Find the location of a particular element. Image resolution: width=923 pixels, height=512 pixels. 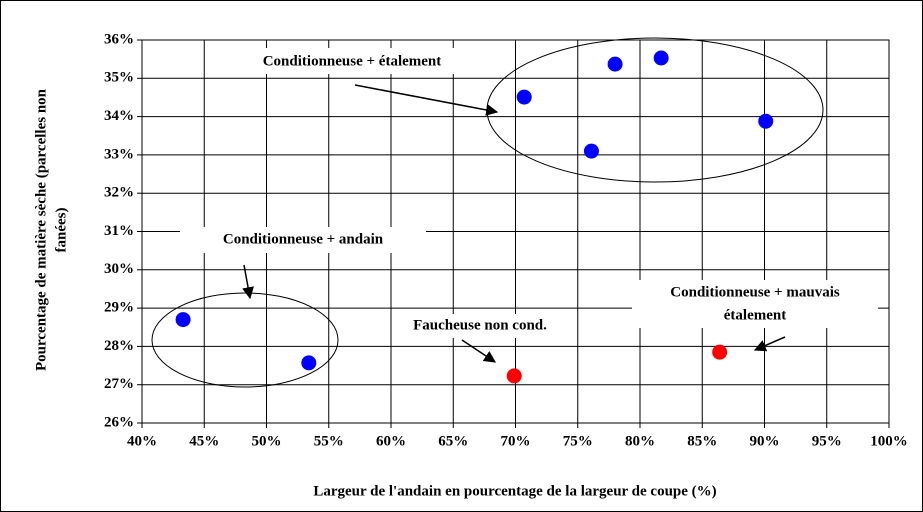

y-tick-label: 32% is located at coordinates (119, 193).